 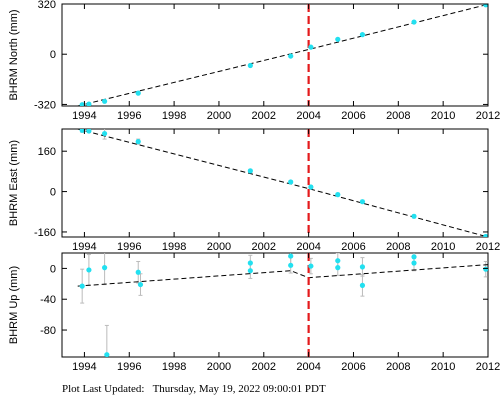 What do you see at coordinates (282, 275) in the screenshot?
I see `fit-line` at bounding box center [282, 275].